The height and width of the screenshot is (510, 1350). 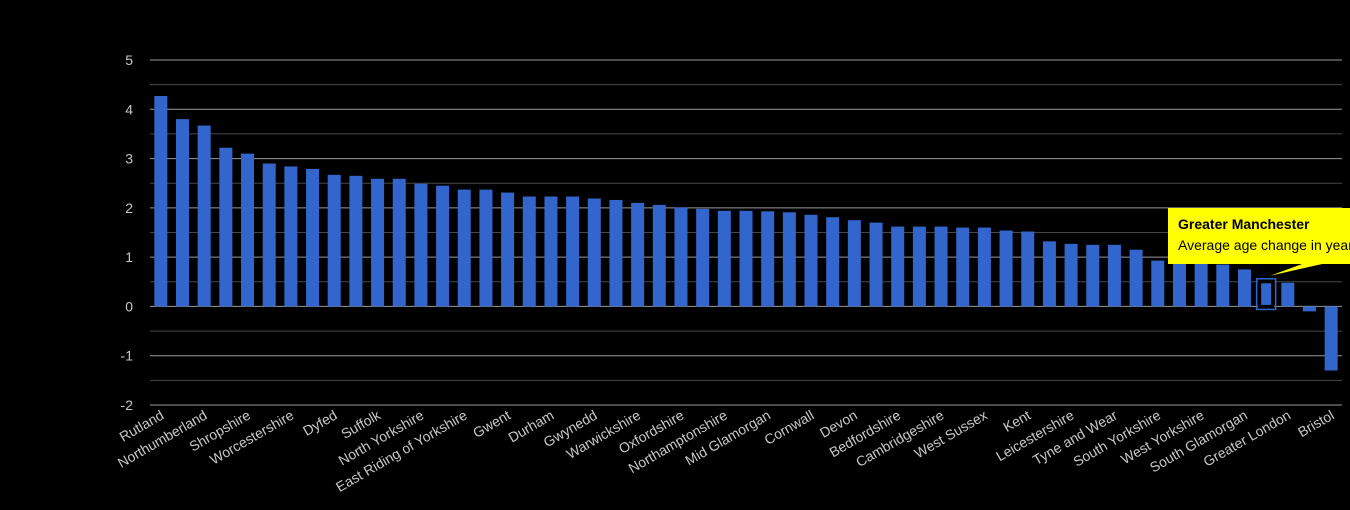 I want to click on y-tick-label: 2, so click(x=129, y=208).